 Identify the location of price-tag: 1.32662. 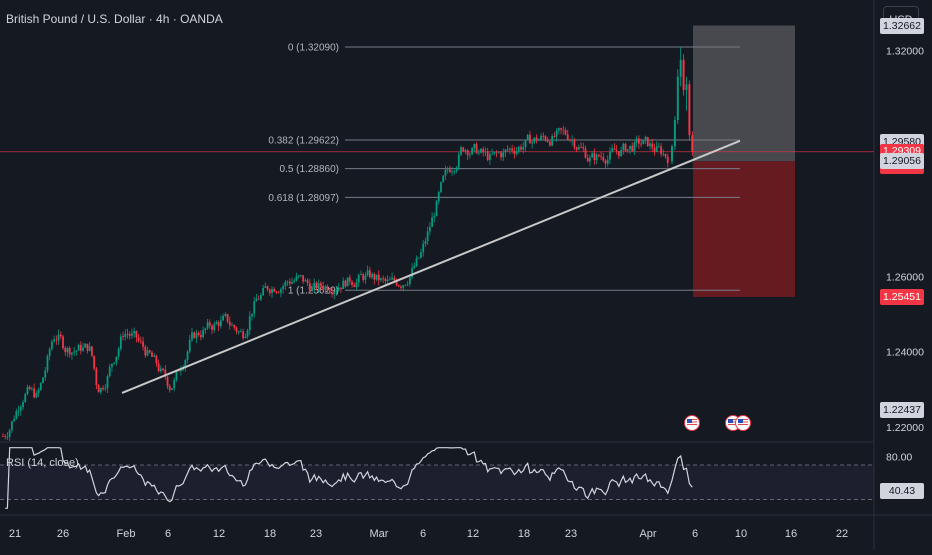
(902, 25).